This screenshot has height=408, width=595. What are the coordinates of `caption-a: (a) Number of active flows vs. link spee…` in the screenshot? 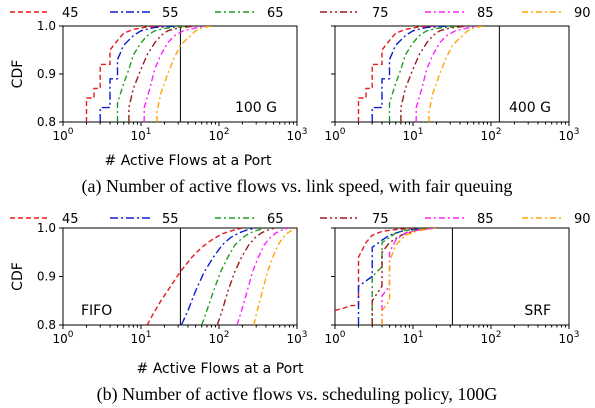 It's located at (297, 186).